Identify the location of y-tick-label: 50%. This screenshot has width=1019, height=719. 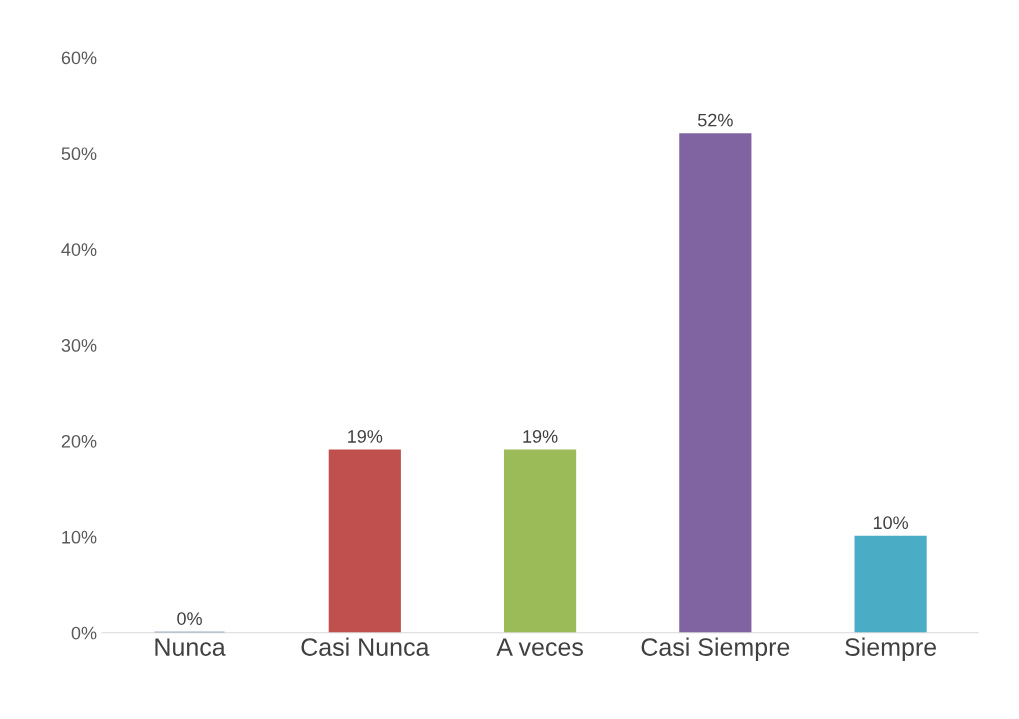
(79, 154).